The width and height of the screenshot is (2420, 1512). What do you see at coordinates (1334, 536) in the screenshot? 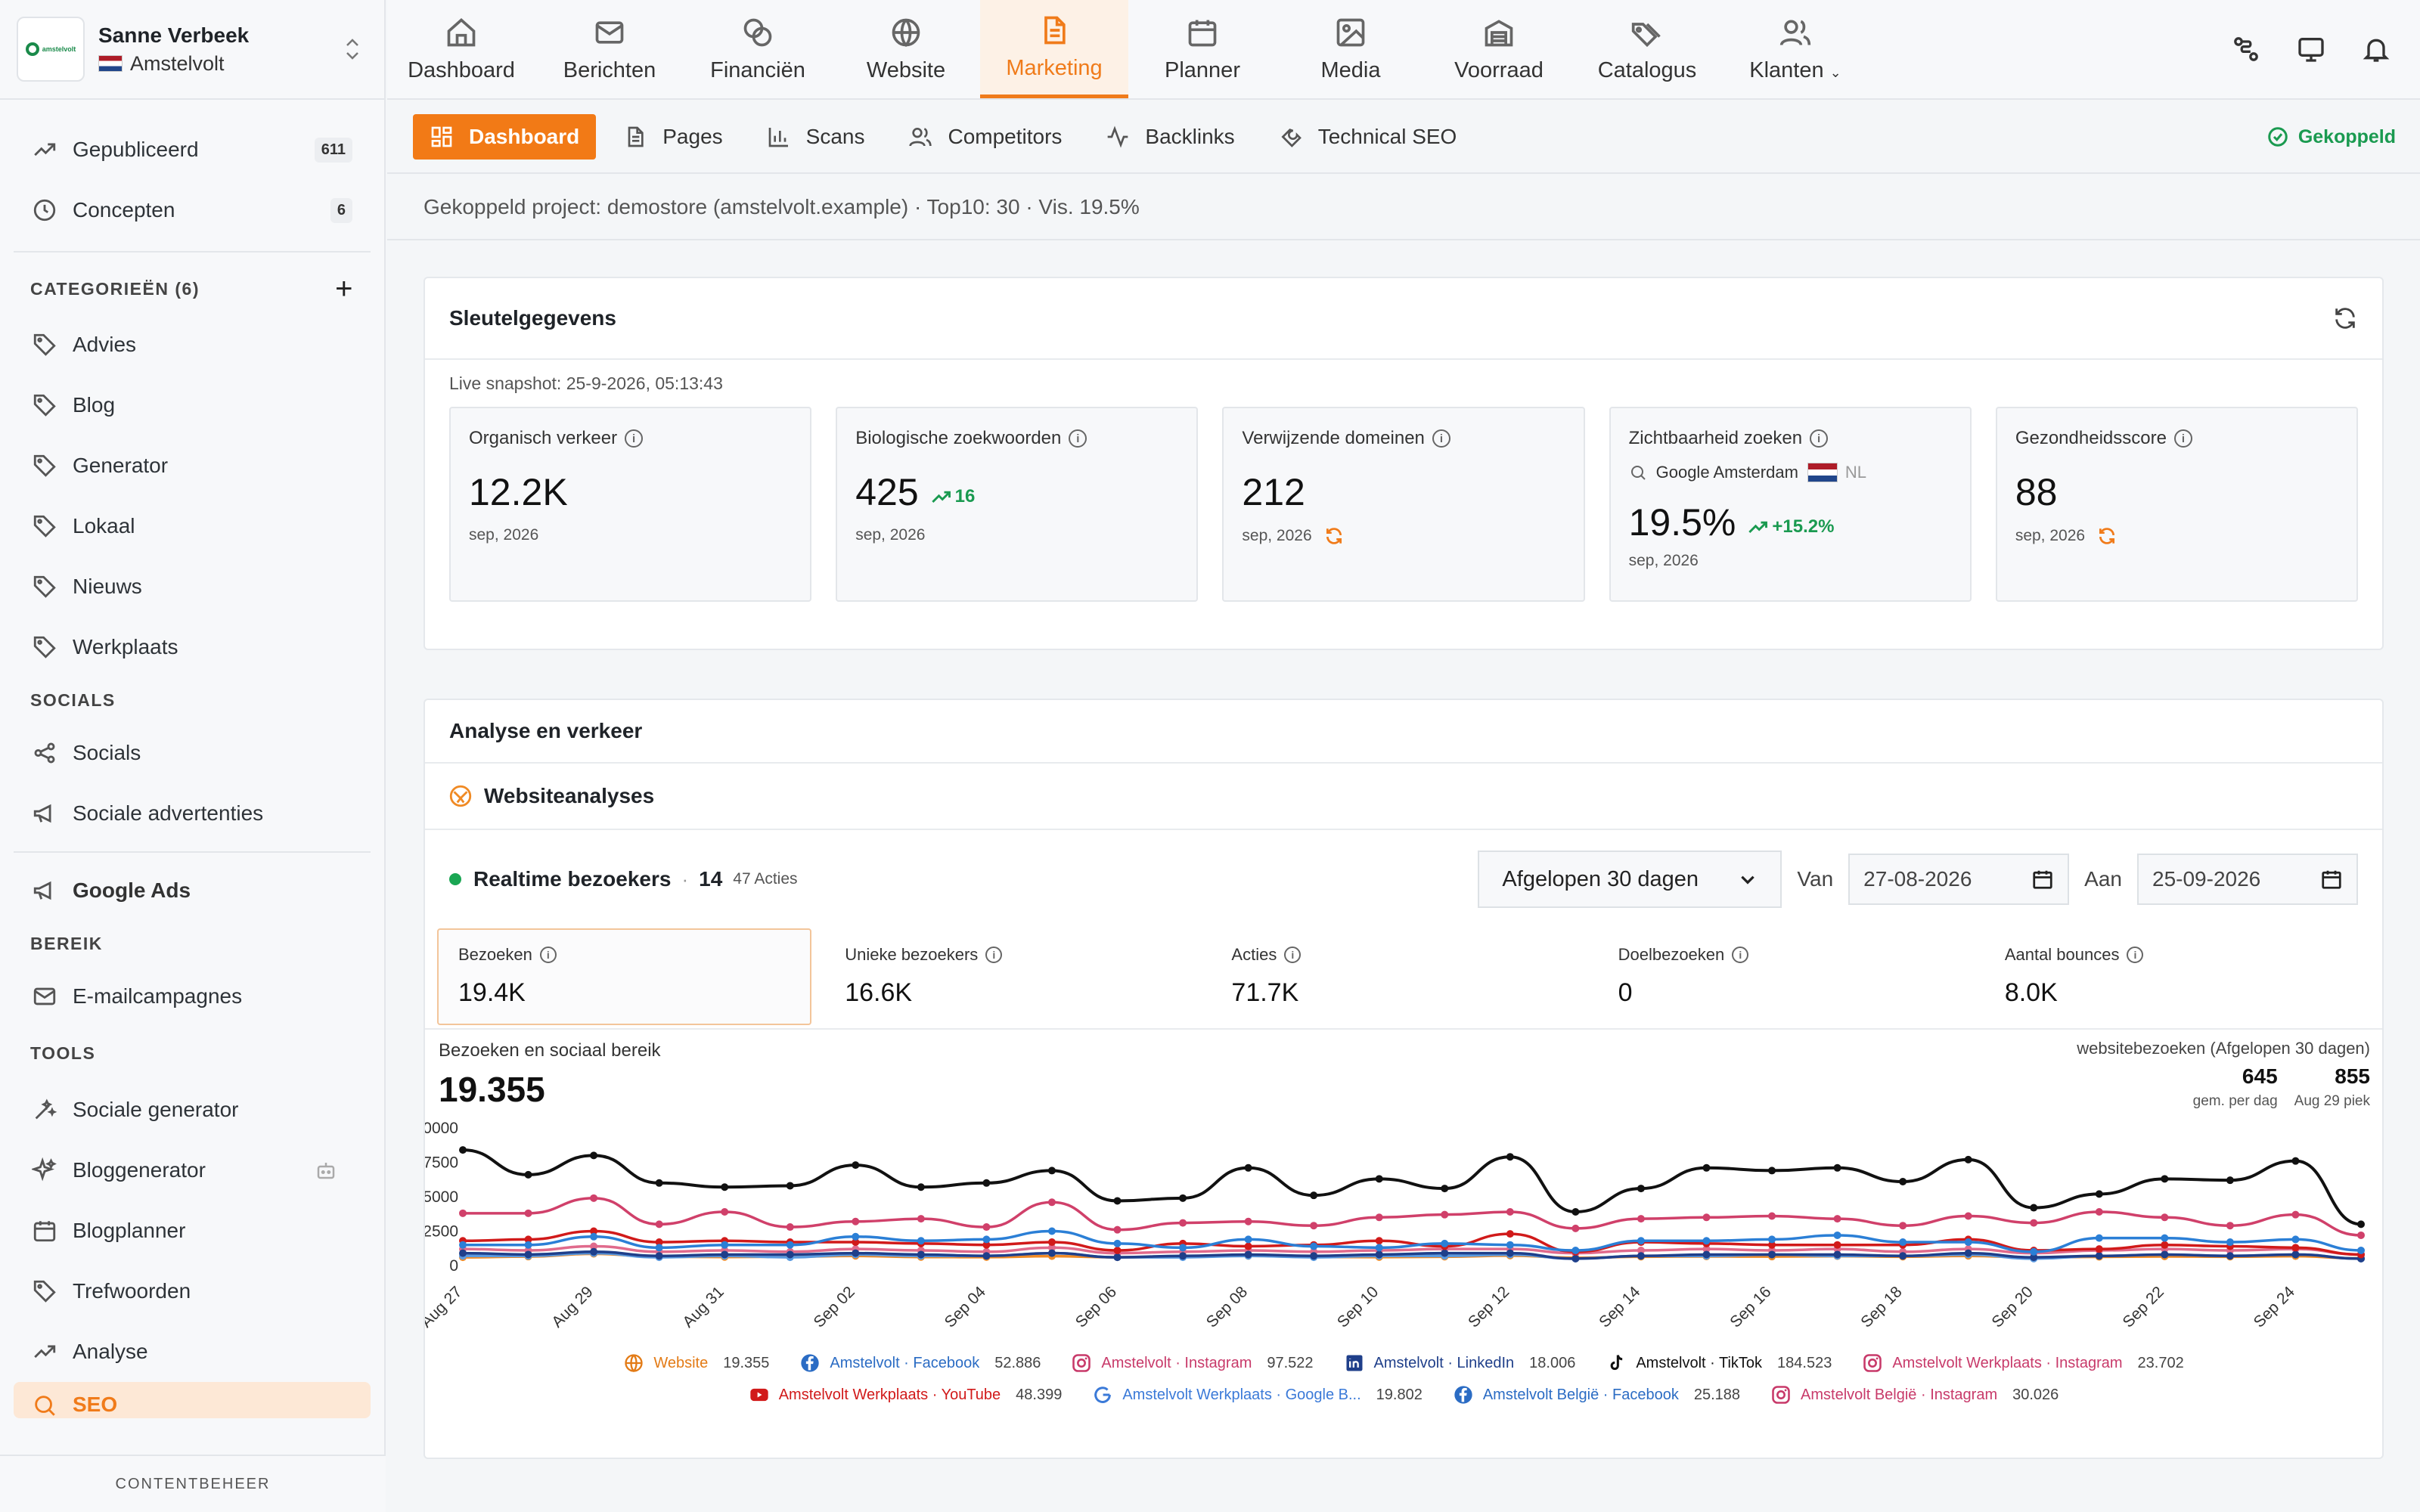
I see `refresh-icon` at bounding box center [1334, 536].